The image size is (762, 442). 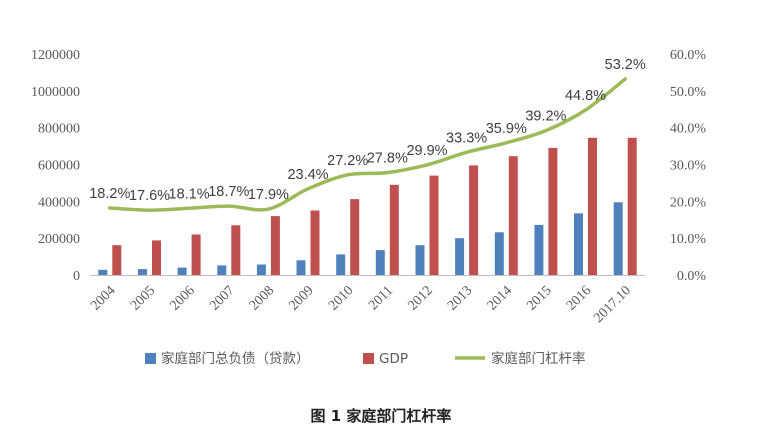 What do you see at coordinates (103, 298) in the screenshot?
I see `x-tick-label: 2004` at bounding box center [103, 298].